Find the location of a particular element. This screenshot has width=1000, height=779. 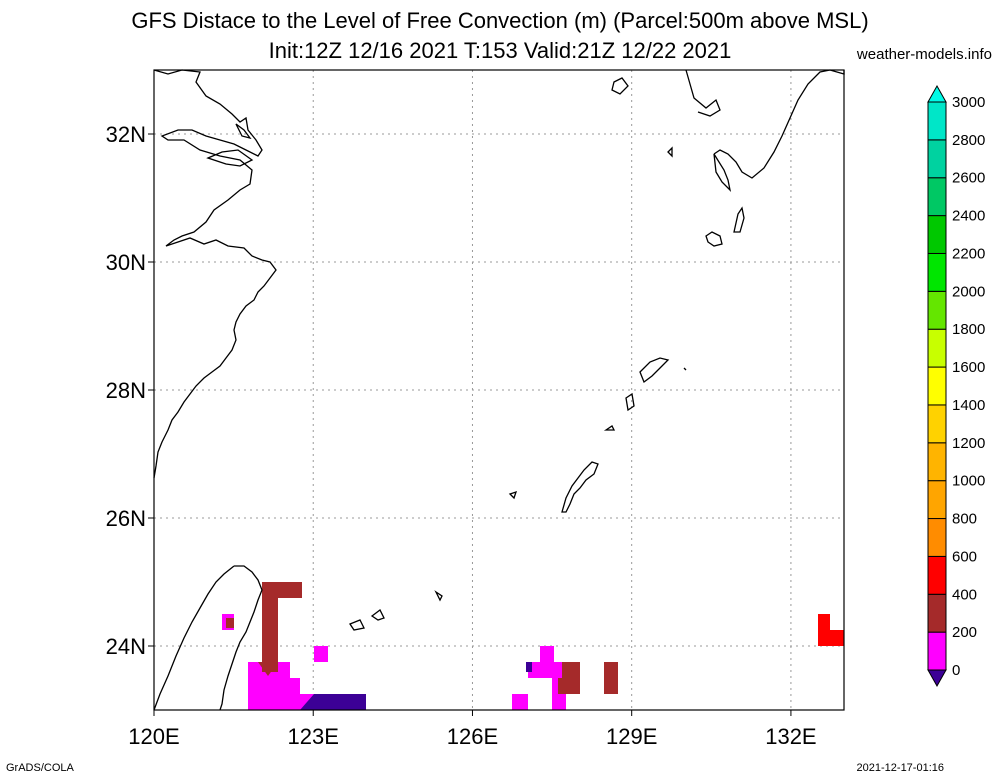

colorbar-label: 600 is located at coordinates (964, 556).